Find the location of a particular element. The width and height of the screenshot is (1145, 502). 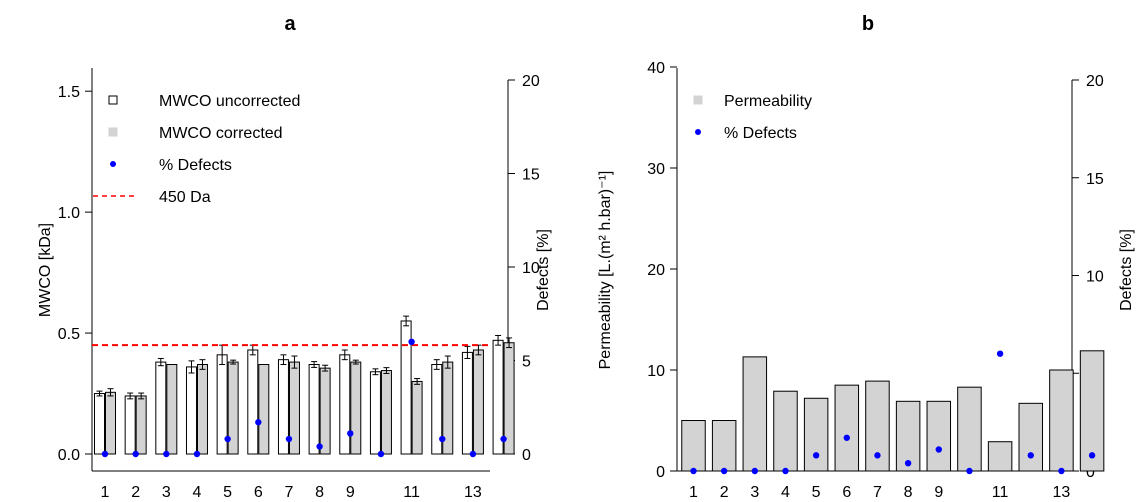

y2-tick-label: 15 is located at coordinates (531, 175).